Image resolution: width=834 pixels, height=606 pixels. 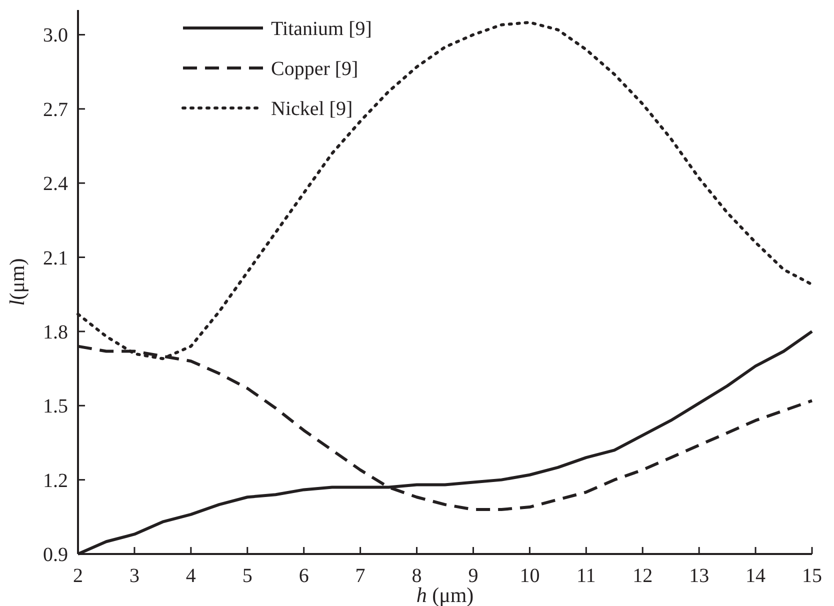 What do you see at coordinates (247, 576) in the screenshot?
I see `x-tick-label: 5` at bounding box center [247, 576].